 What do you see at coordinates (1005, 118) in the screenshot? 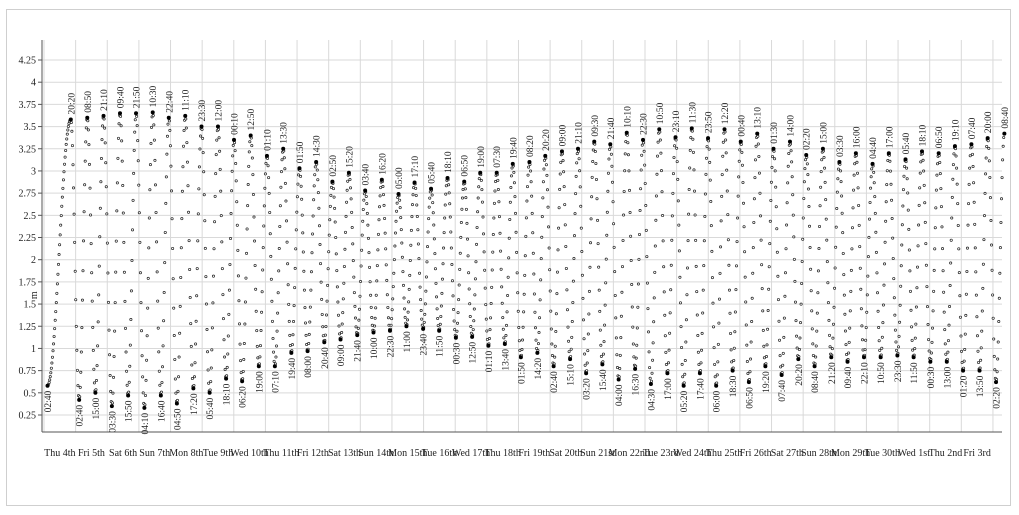
I see `high-tide-time-label: 08:40` at bounding box center [1005, 118].